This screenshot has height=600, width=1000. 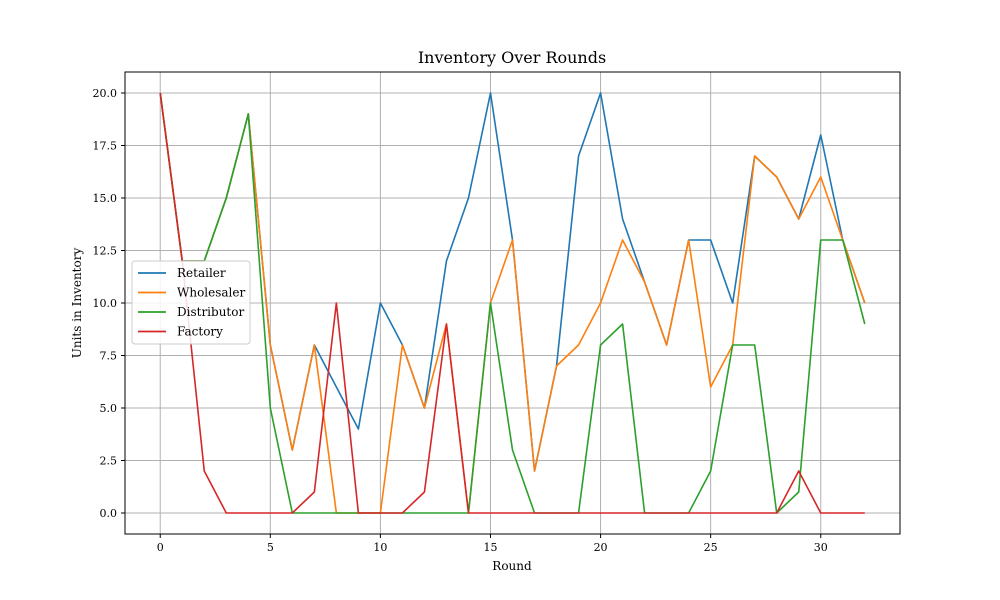 I want to click on legend-label-factory: Factory, so click(x=200, y=332).